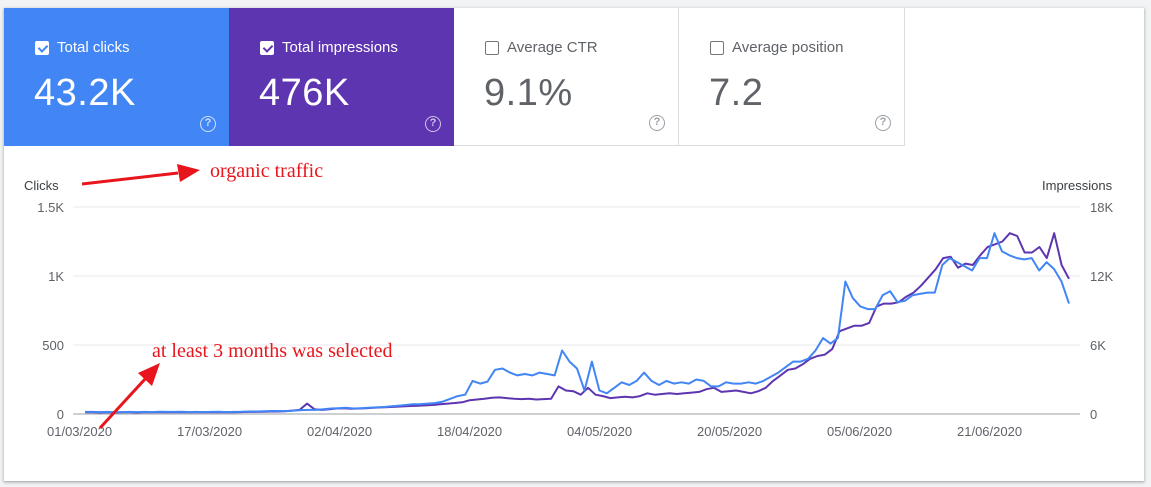 The height and width of the screenshot is (487, 1151). What do you see at coordinates (80, 431) in the screenshot?
I see `x-tick: 01/03/2020` at bounding box center [80, 431].